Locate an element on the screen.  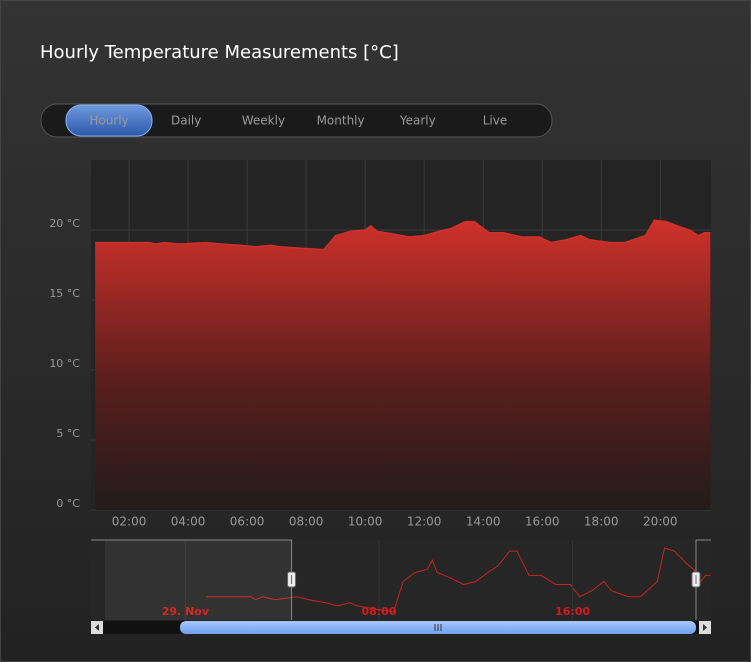
navigator-line is located at coordinates (458, 580).